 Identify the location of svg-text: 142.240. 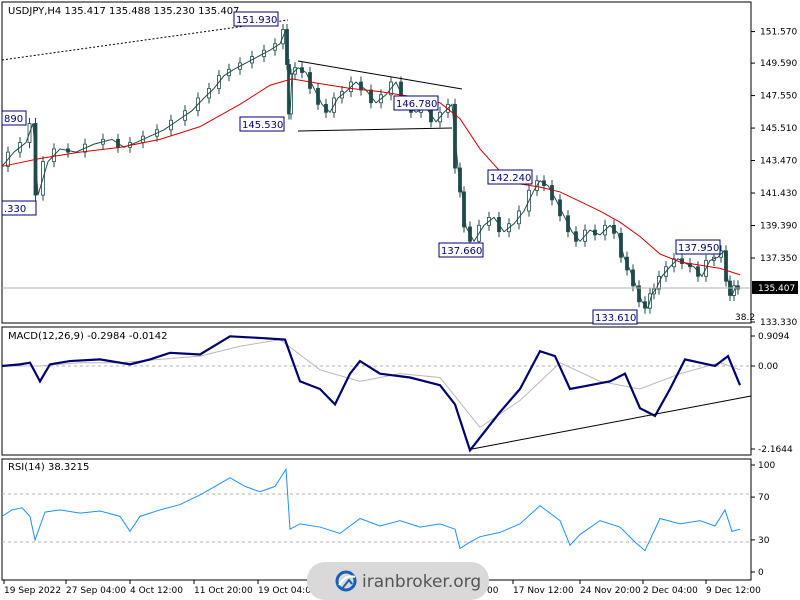
(510, 178).